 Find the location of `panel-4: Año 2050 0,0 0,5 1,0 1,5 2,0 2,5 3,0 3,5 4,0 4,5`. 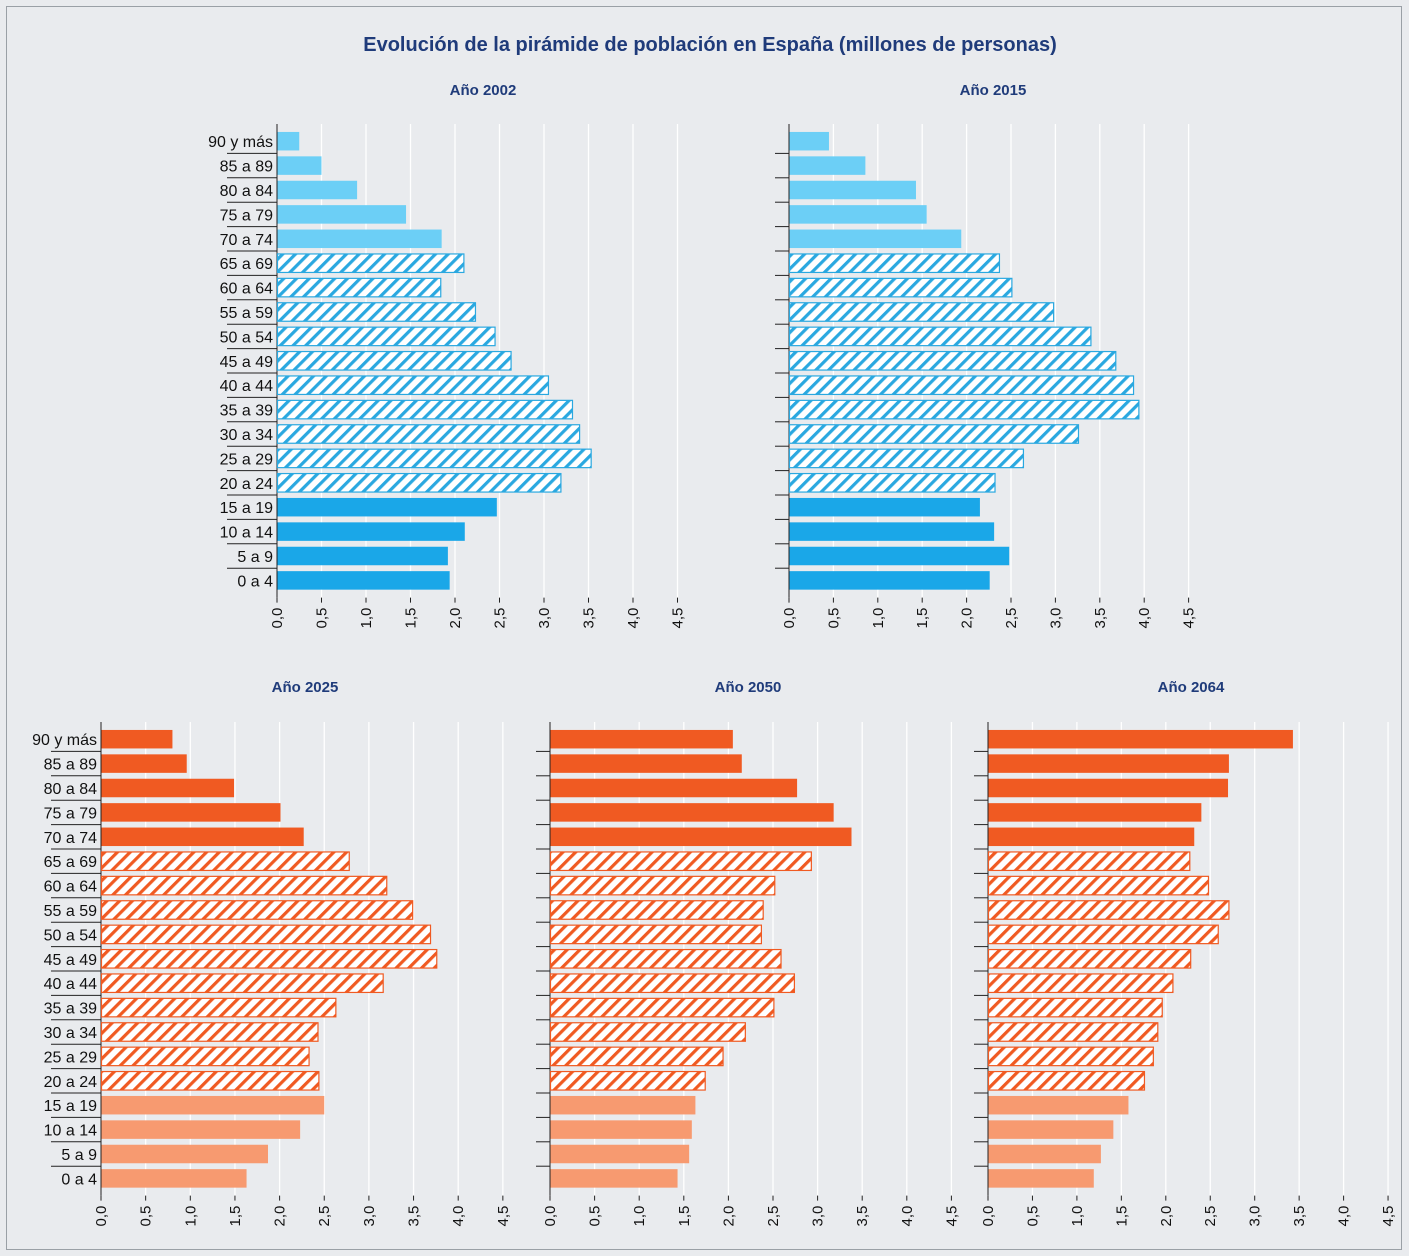

panel-4: Año 2050 0,0 0,5 1,0 1,5 2,0 2,5 3,0 3,5 4,0 4,5 is located at coordinates (748, 952).